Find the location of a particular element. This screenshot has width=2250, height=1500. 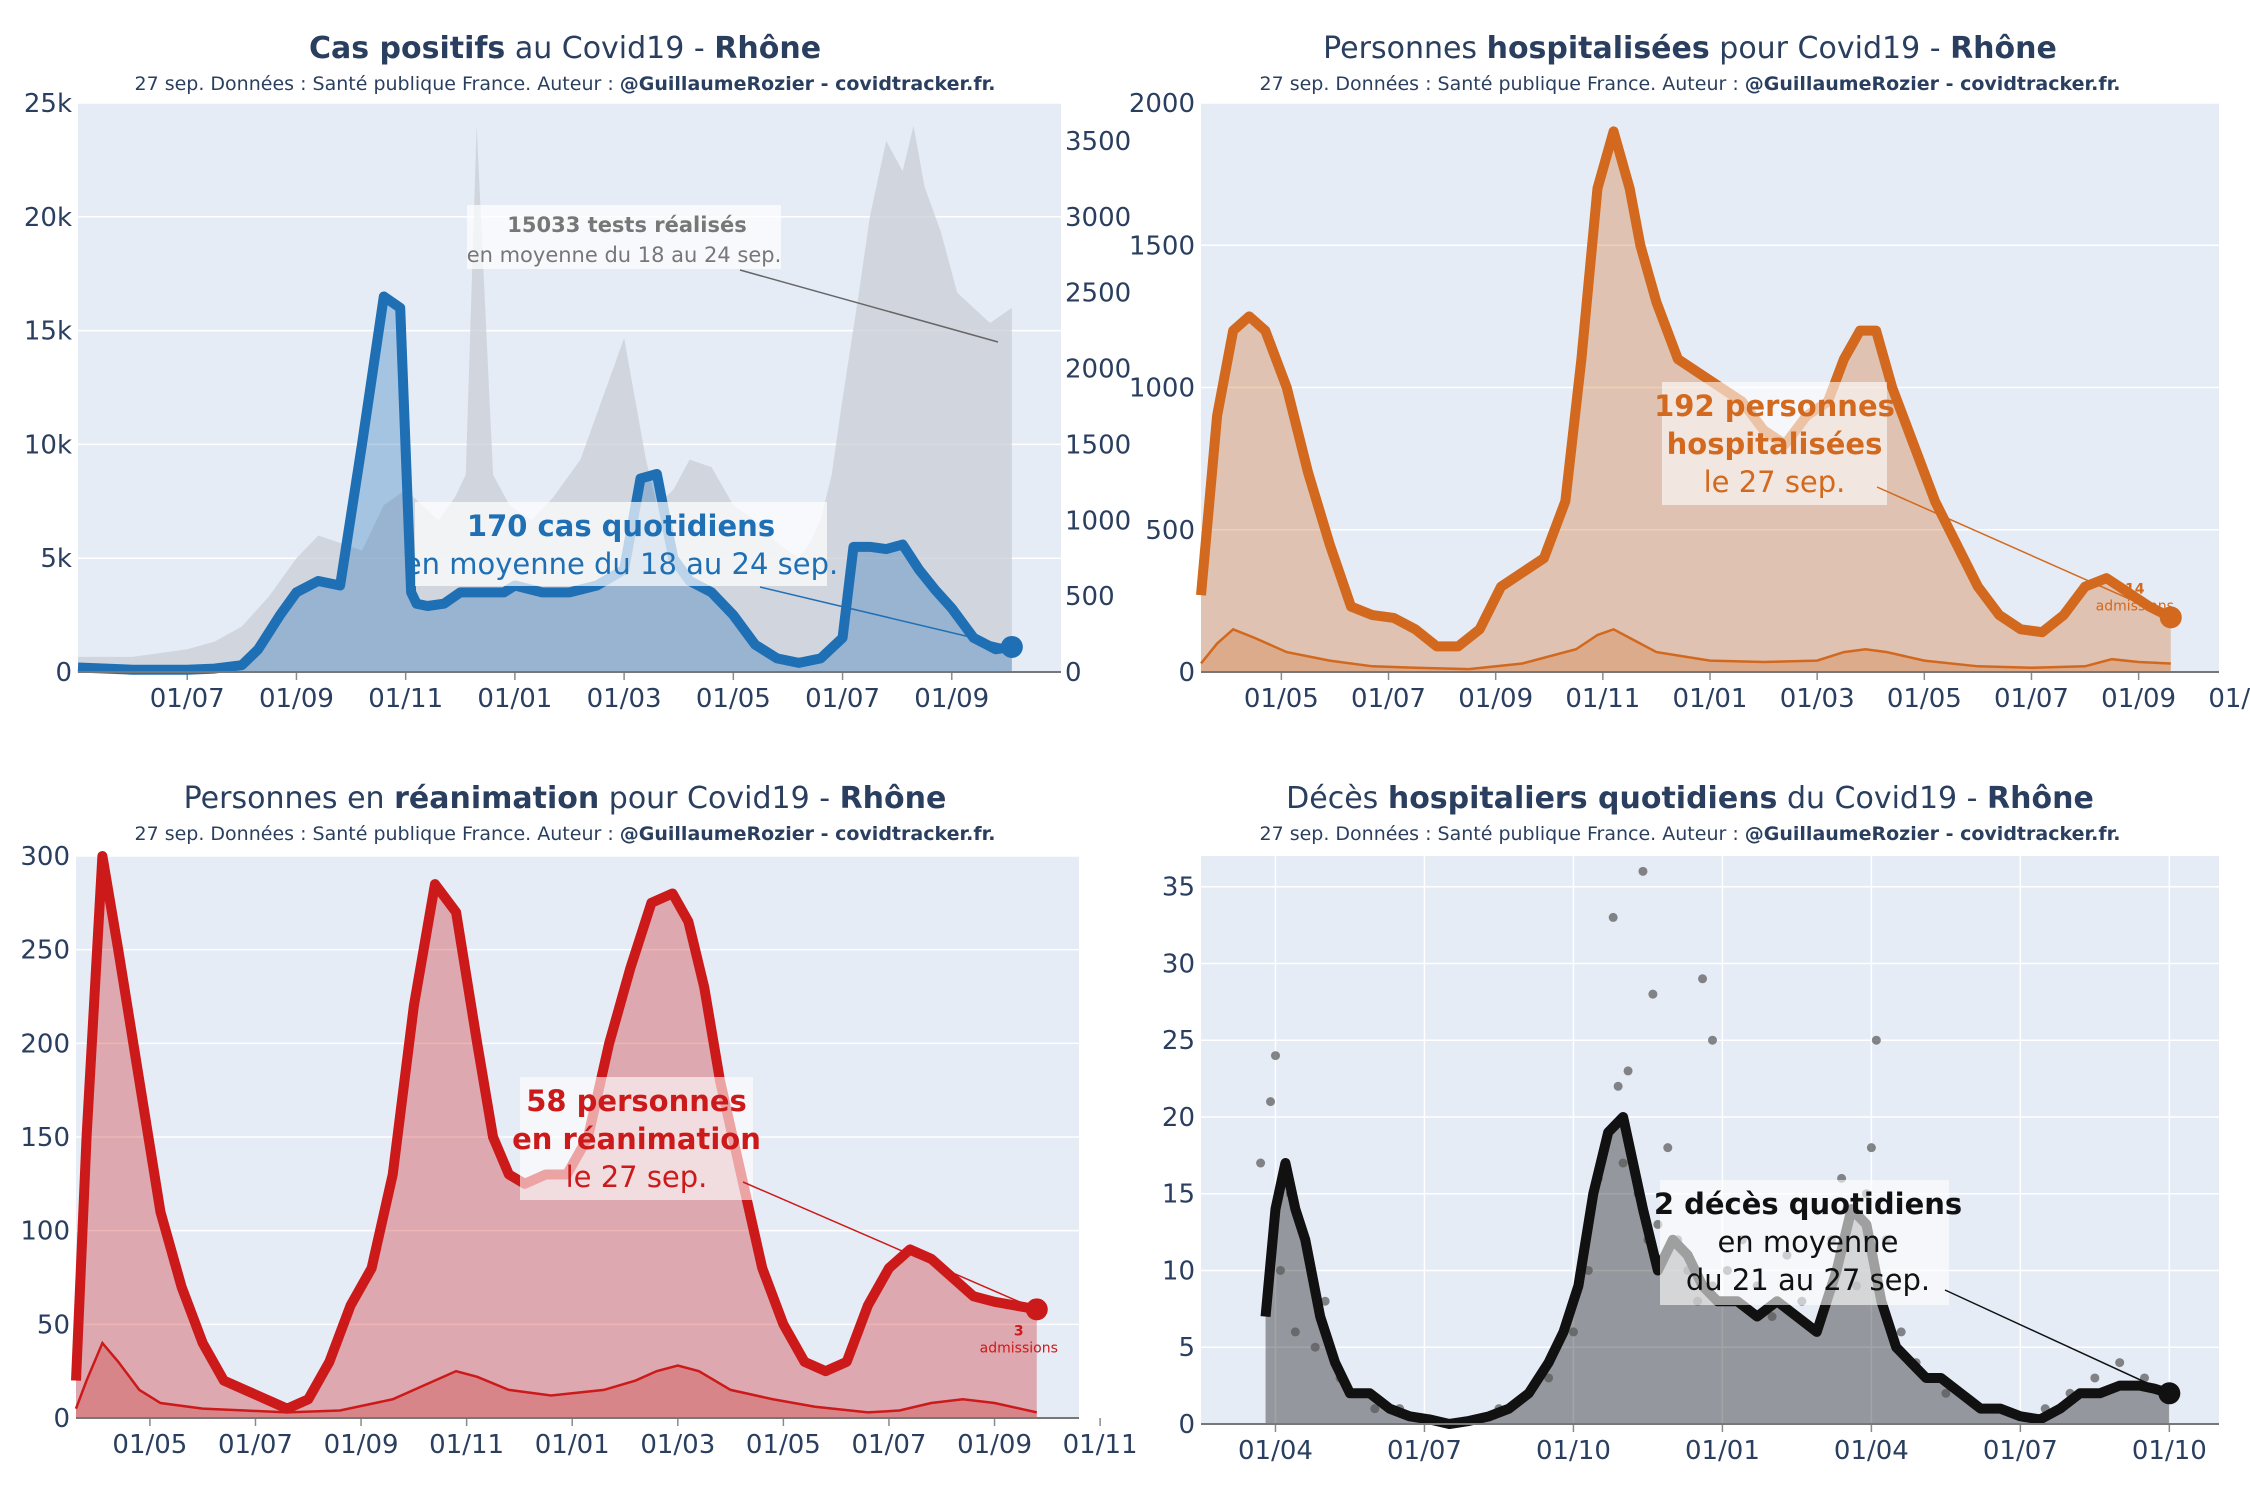

y2-tick-label: 0 is located at coordinates (1073, 673).